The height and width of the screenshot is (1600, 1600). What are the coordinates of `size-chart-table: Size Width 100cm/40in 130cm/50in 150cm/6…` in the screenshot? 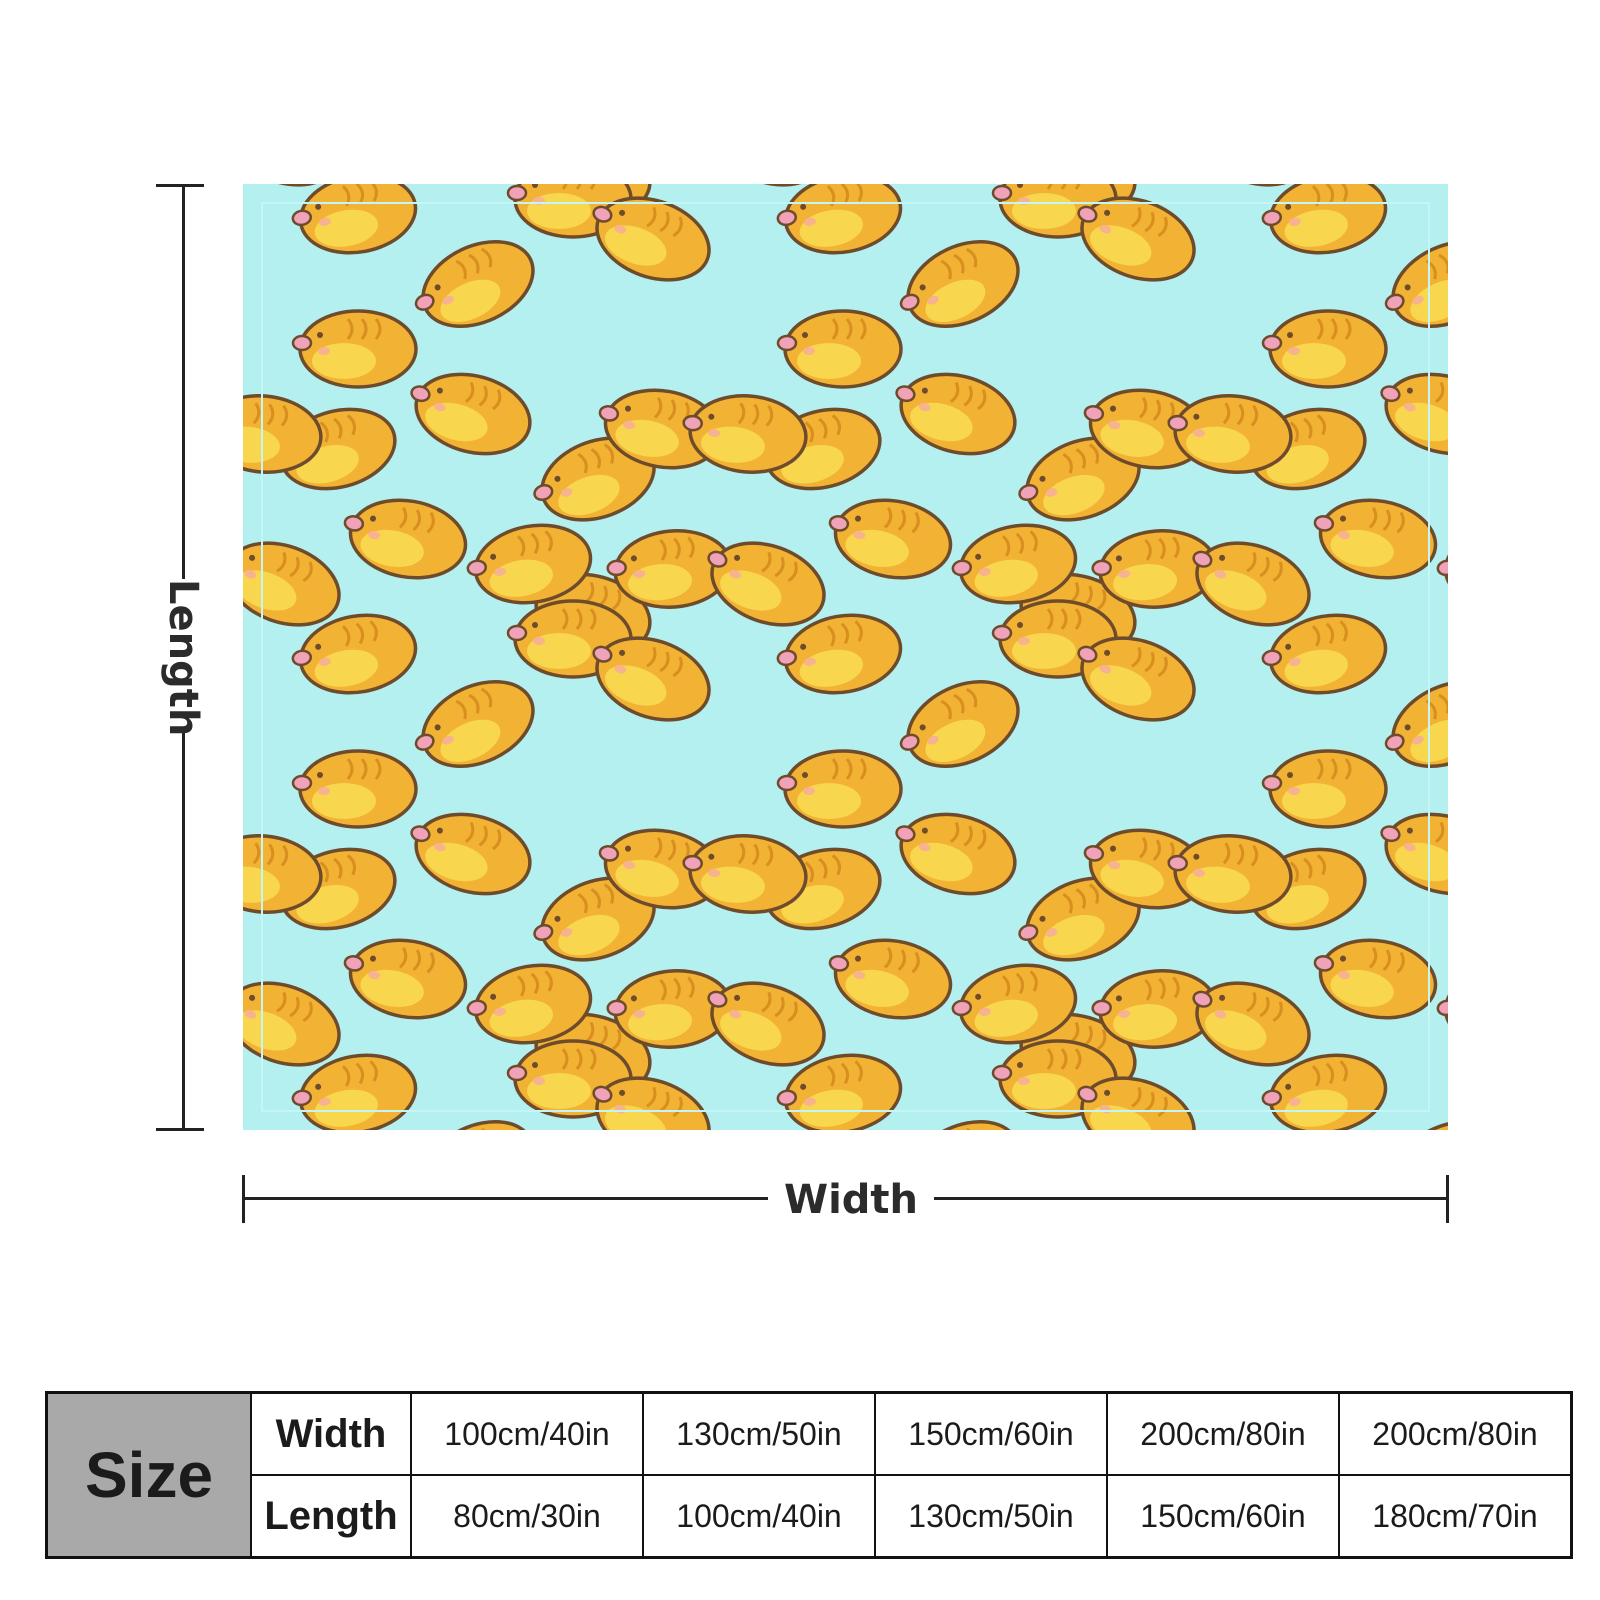 It's located at (809, 1475).